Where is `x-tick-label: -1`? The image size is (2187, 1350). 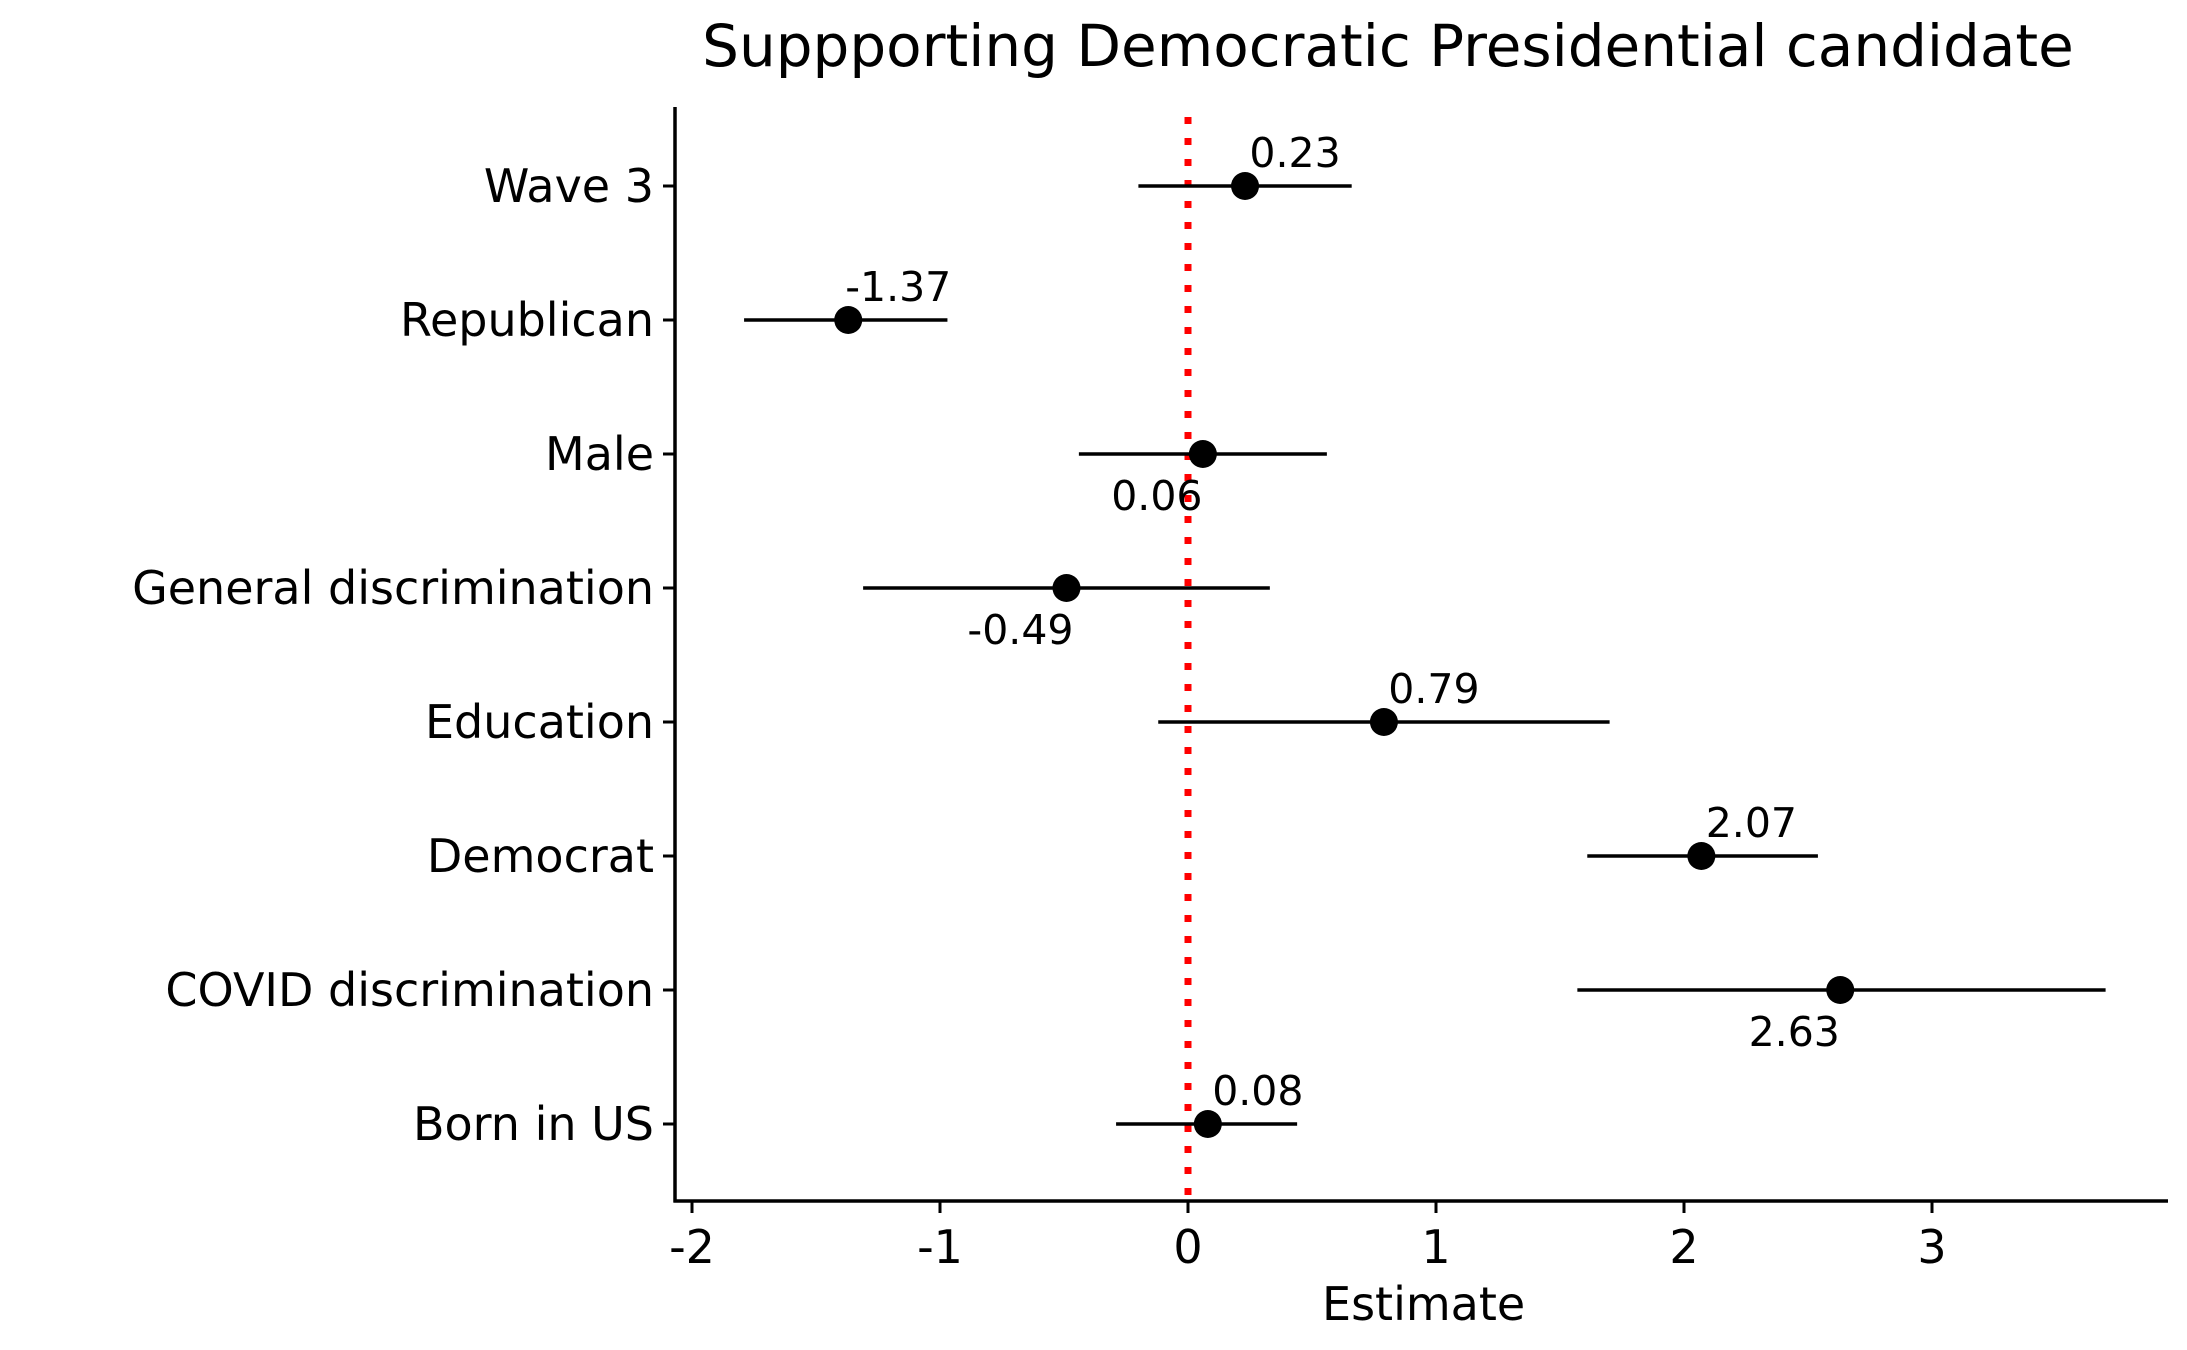 x-tick-label: -1 is located at coordinates (940, 1247).